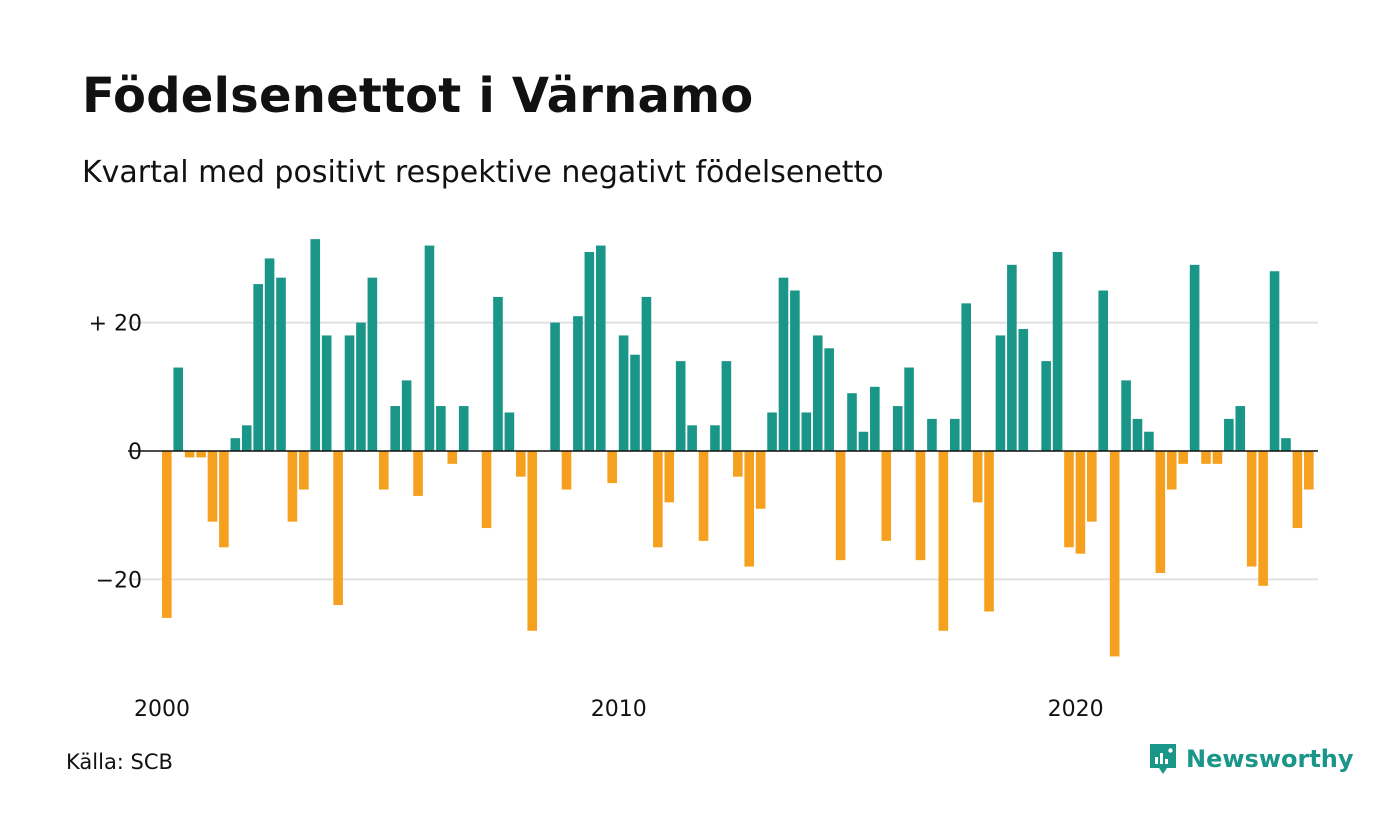 This screenshot has height=840, width=1400. I want to click on chart-title: Födelsenettot i Värnamo, so click(418, 96).